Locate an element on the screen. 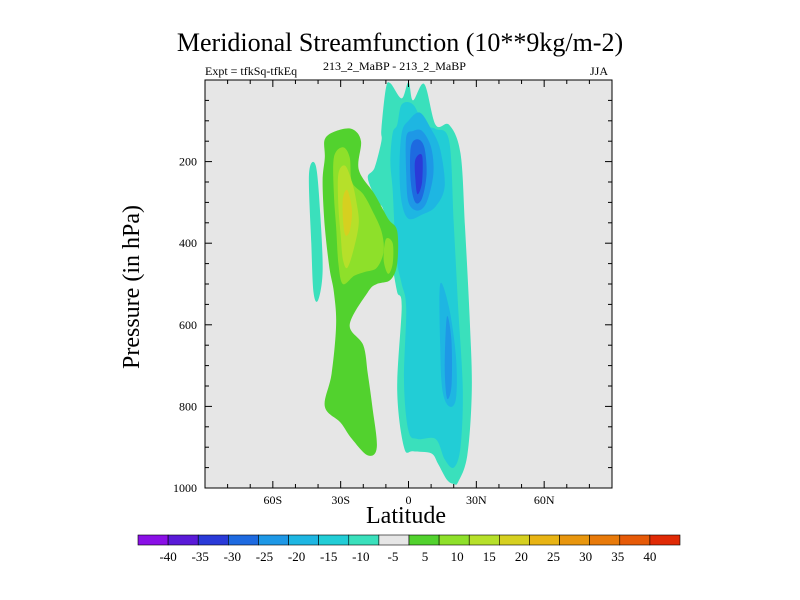  x-axis-label: Latitude is located at coordinates (406, 516).